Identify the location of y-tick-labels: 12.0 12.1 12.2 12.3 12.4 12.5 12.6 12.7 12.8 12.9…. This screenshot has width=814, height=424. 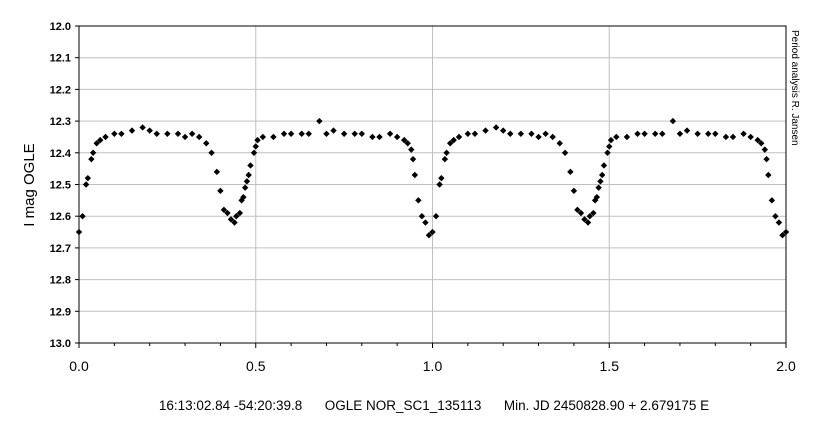
(61, 185).